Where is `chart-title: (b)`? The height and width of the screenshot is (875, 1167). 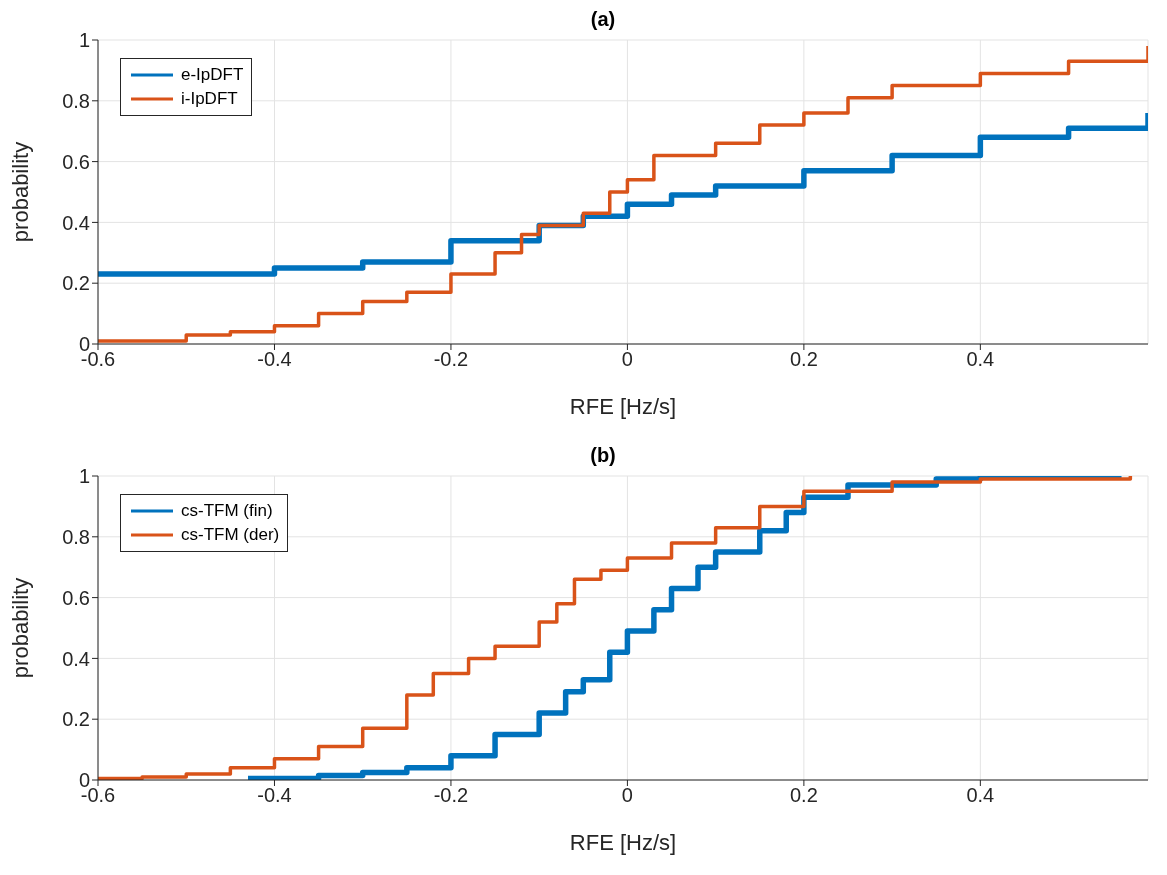 chart-title: (b) is located at coordinates (603, 455).